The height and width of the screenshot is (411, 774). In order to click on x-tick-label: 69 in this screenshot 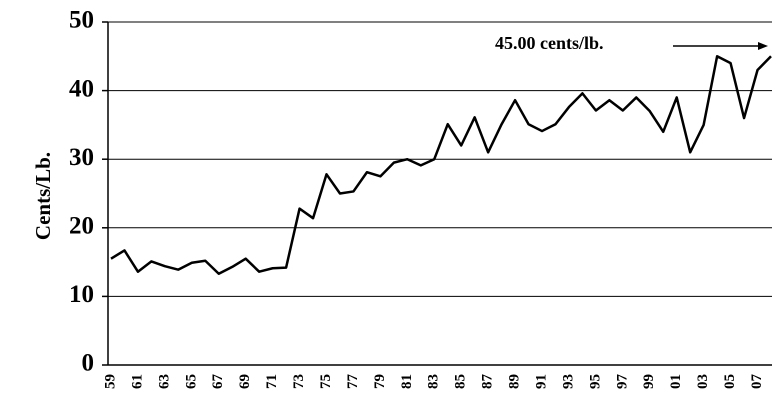, I will do `click(245, 381)`.